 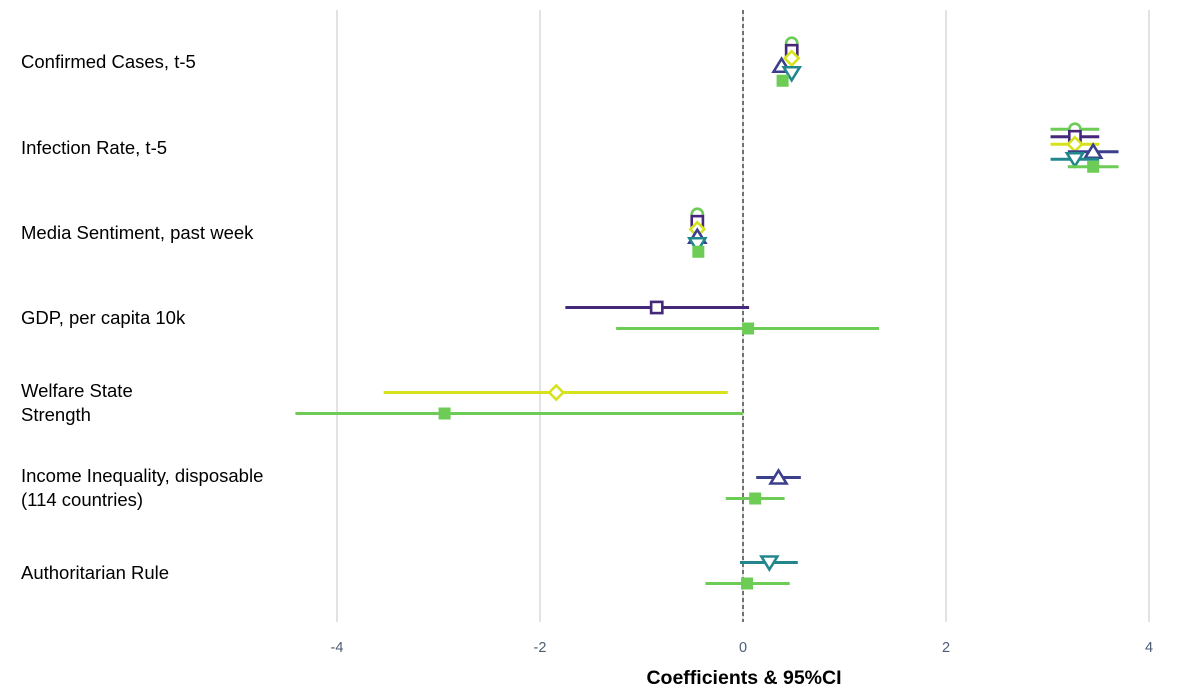 What do you see at coordinates (337, 648) in the screenshot?
I see `x-tick-label: -4` at bounding box center [337, 648].